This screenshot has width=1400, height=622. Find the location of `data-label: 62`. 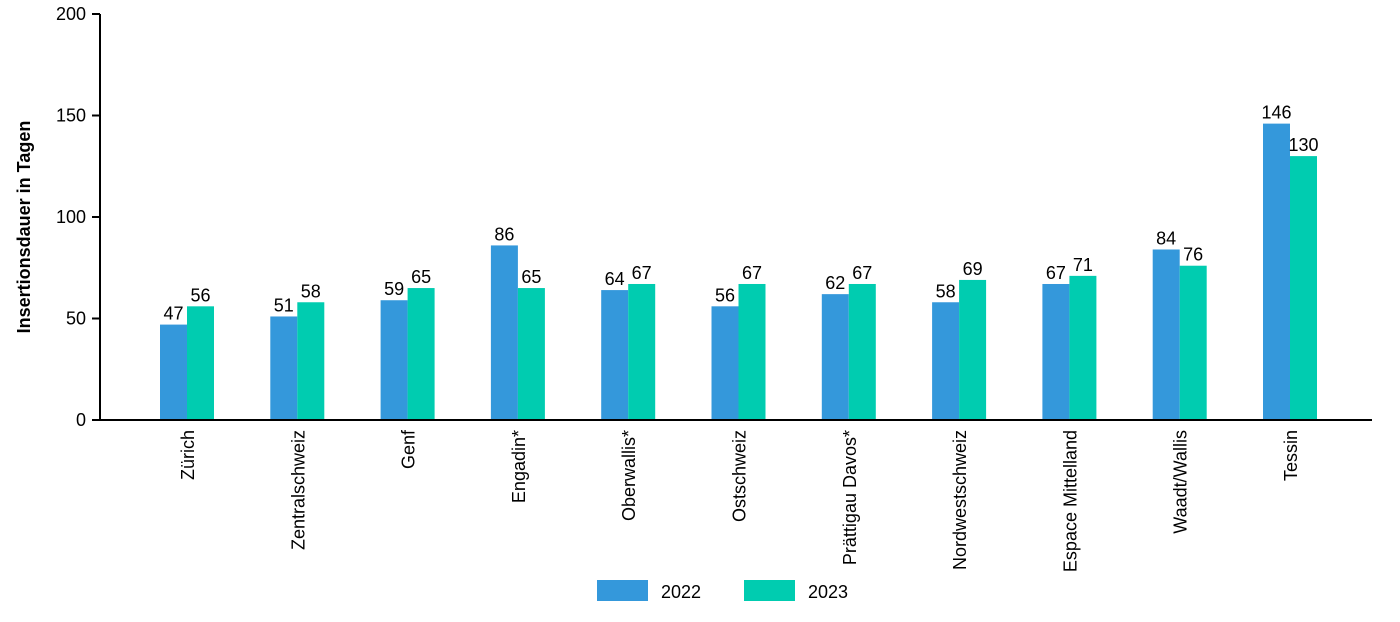

data-label: 62 is located at coordinates (835, 283).